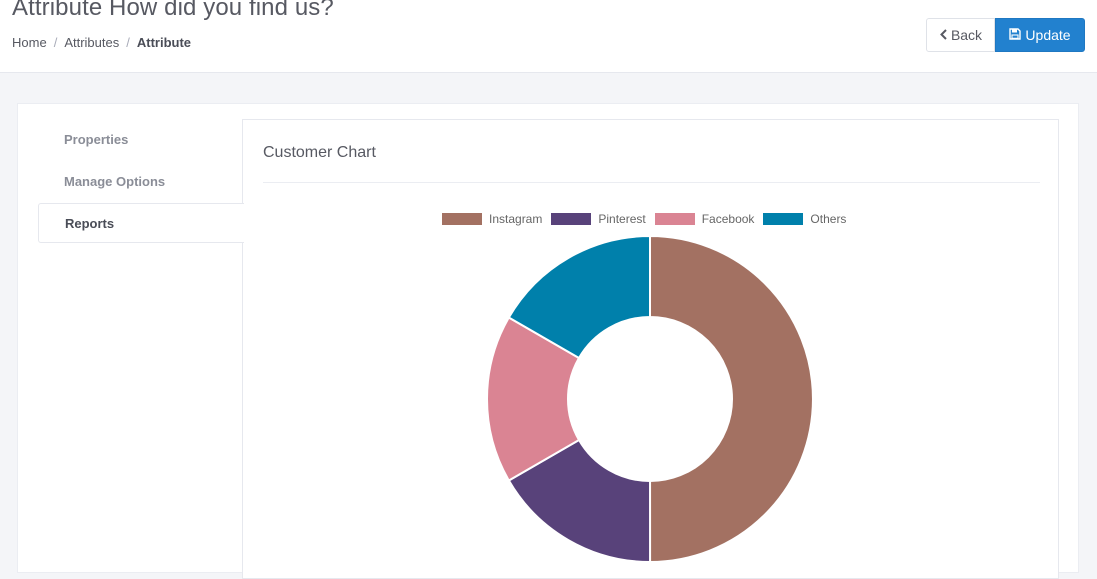 This screenshot has height=579, width=1097. Describe the element at coordinates (648, 219) in the screenshot. I see `chart-legend: Instagram Pinterest Facebook Others` at that location.